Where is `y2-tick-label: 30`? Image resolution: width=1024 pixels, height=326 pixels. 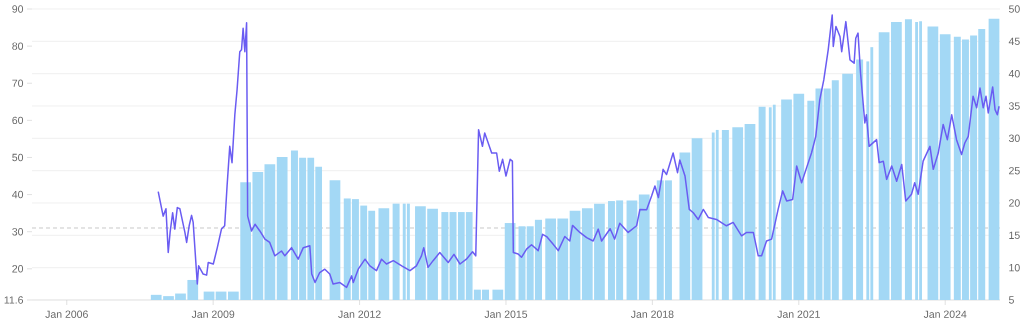 y2-tick-label: 30 is located at coordinates (18, 231).